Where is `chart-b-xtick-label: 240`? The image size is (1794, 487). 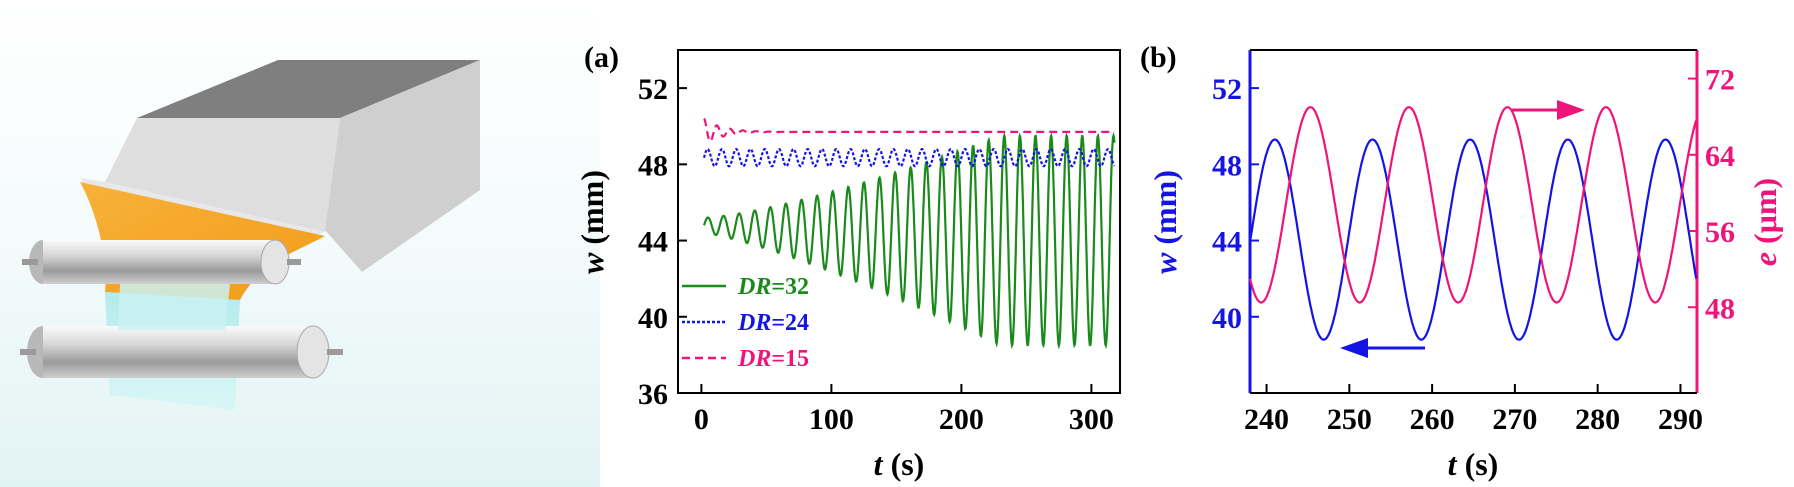
chart-b-xtick-label: 240 is located at coordinates (1266, 419).